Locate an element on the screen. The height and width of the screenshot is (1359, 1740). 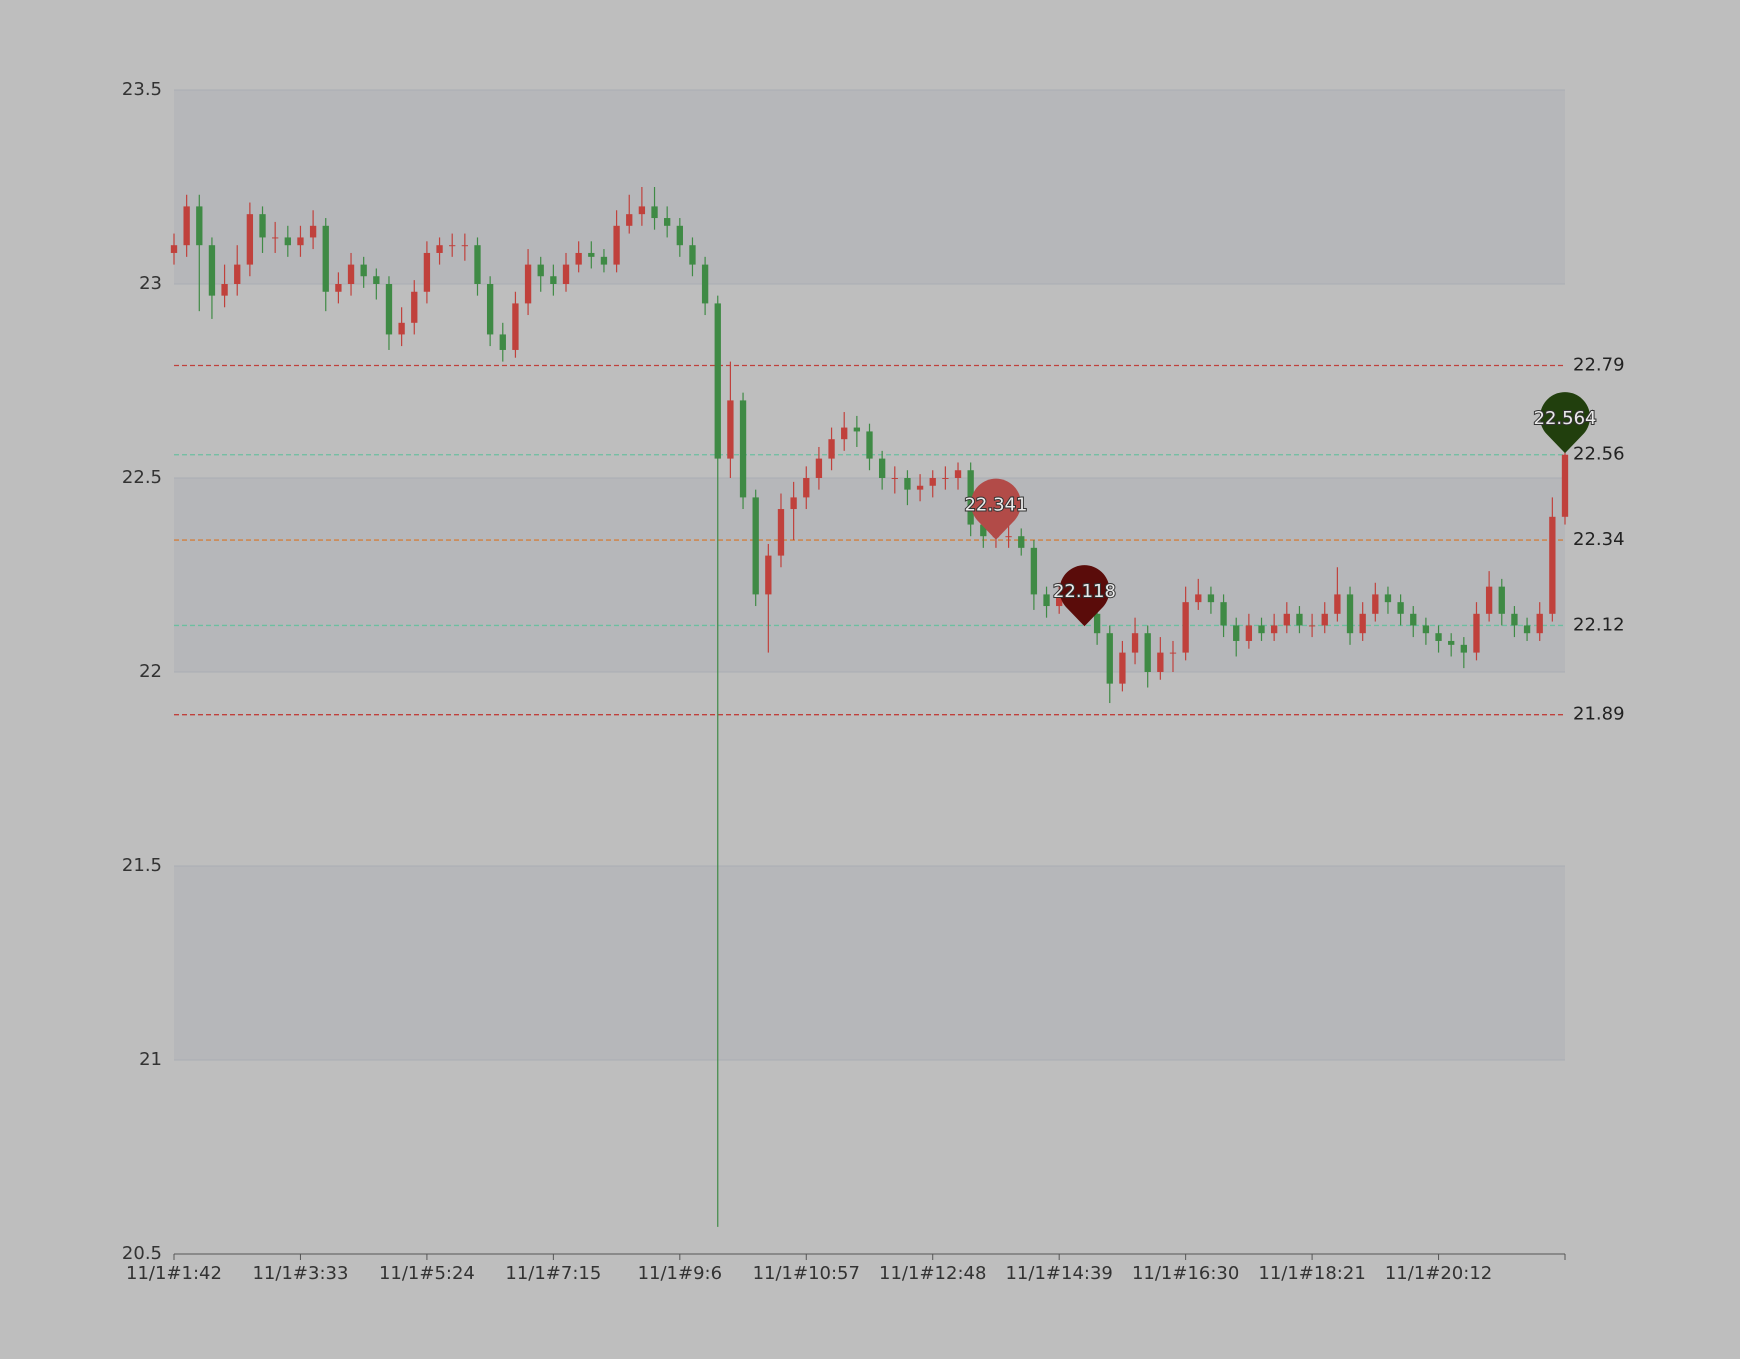
mark-line-label: 22.34 is located at coordinates (1599, 539).